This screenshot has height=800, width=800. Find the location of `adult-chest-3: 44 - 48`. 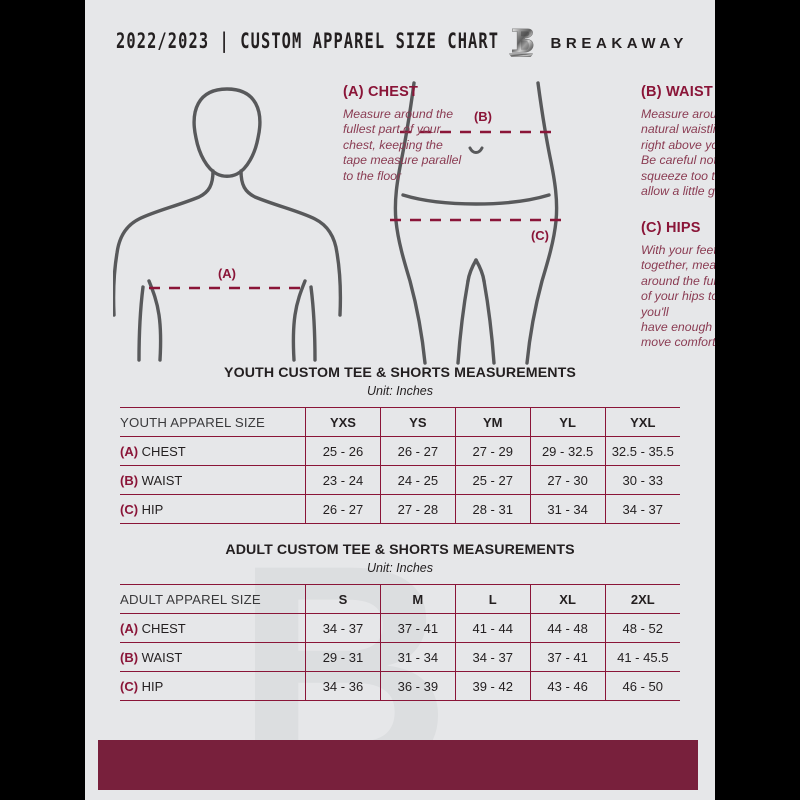

adult-chest-3: 44 - 48 is located at coordinates (568, 628).